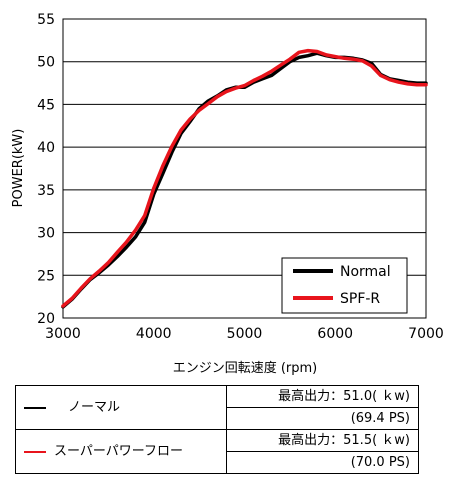 The image size is (460, 503). What do you see at coordinates (322, 440) in the screenshot?
I see `max-output-cell: 最高出力：51.5( ｋw)` at bounding box center [322, 440].